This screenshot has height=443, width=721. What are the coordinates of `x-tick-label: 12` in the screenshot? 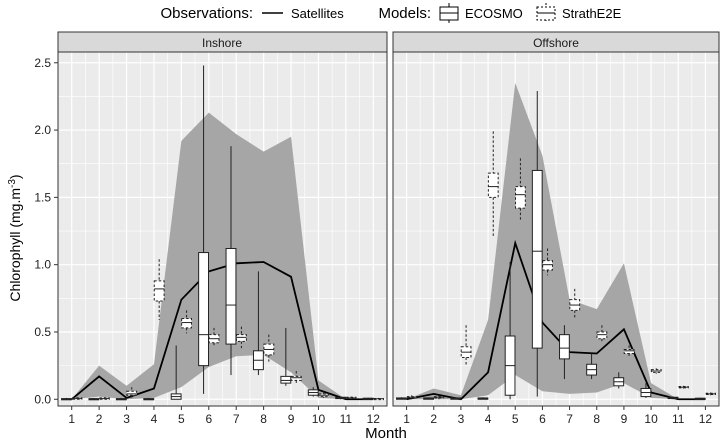 It's located at (374, 419).